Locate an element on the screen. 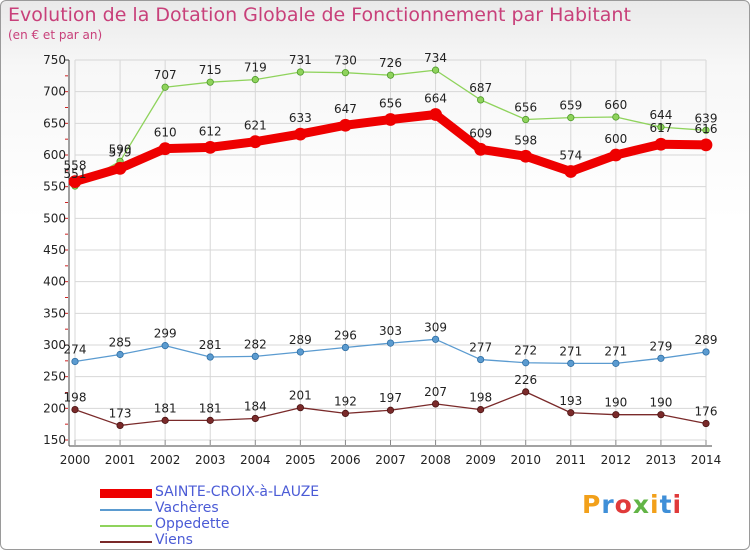  data-label-s1-2010: 272 is located at coordinates (525, 351).